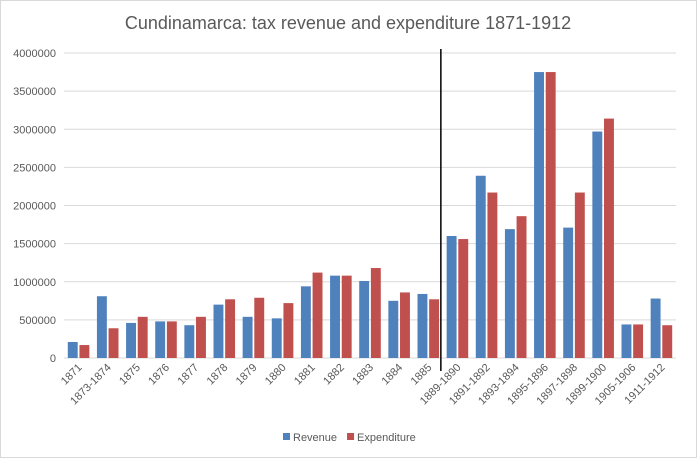  I want to click on x-tick-label: 1881, so click(305, 375).